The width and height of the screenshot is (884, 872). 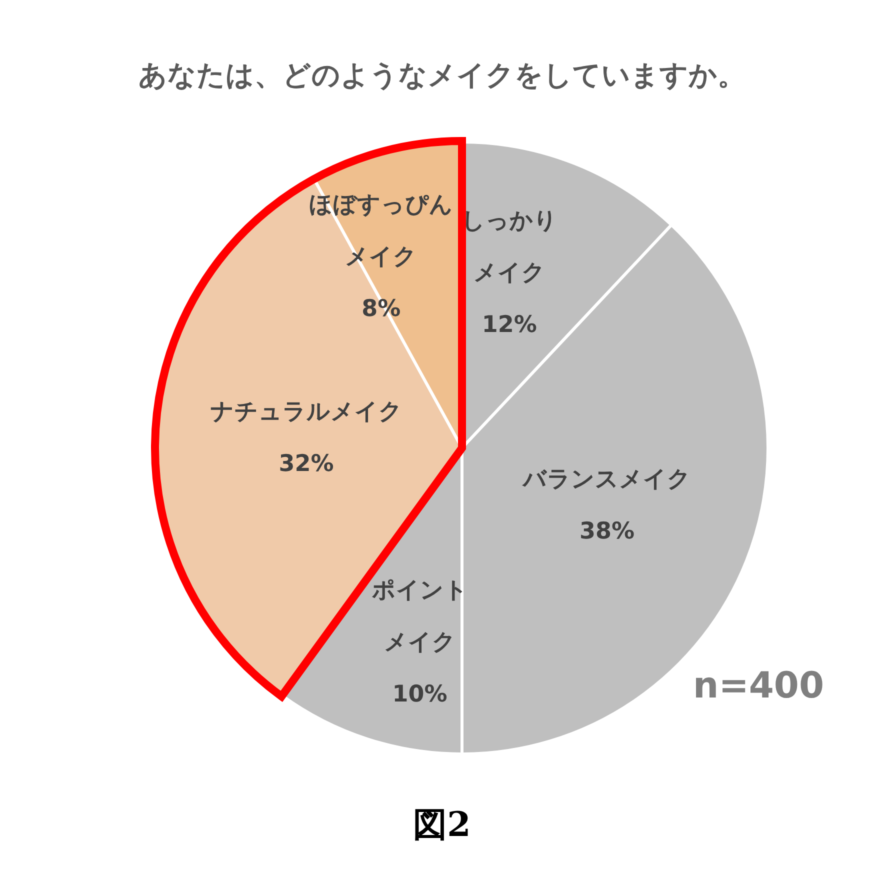 I want to click on text: n=400, so click(x=758, y=686).